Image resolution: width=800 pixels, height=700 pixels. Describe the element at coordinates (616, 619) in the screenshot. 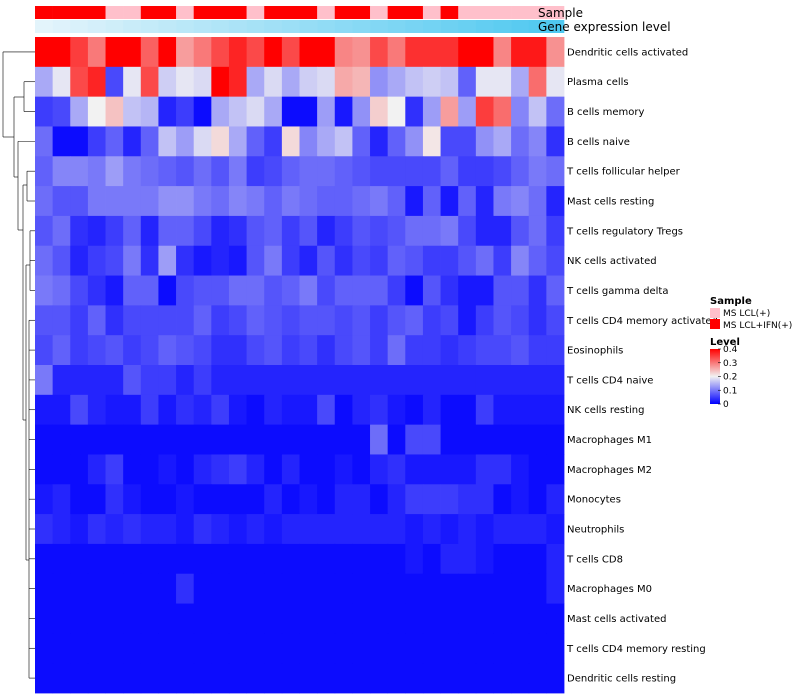

I see `row-label: Mast cells activated` at that location.